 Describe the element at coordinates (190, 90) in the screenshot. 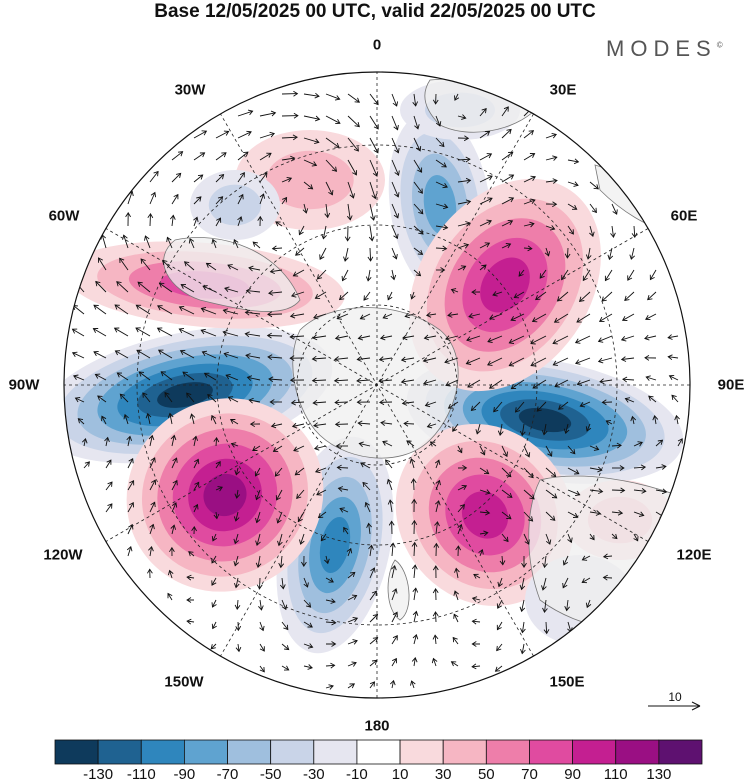

I see `lon-label-30w: 30W` at that location.